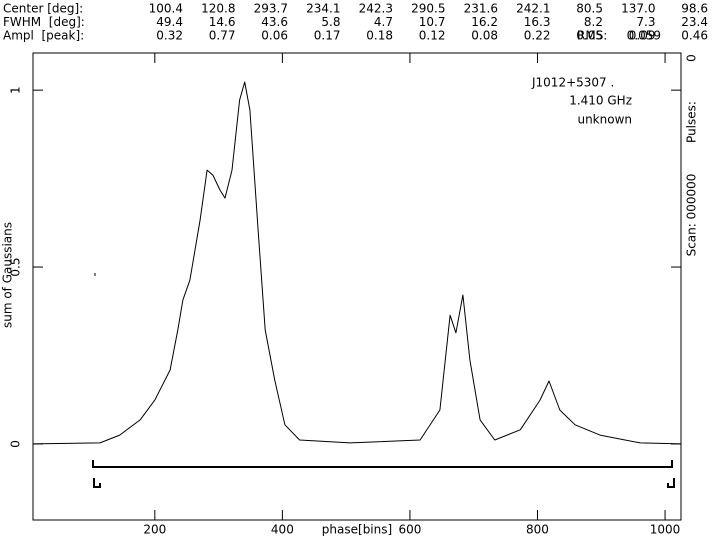 This screenshot has width=718, height=541. Describe the element at coordinates (432, 22) in the screenshot. I see `header-value: 10.7` at that location.